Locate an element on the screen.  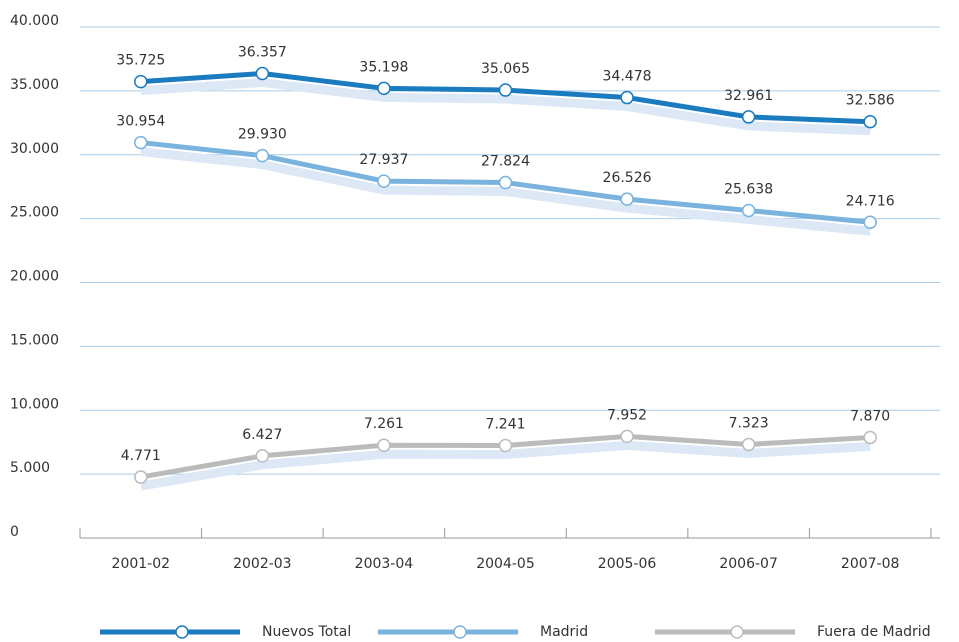
y-tick-label: 20.000 is located at coordinates (34, 277).